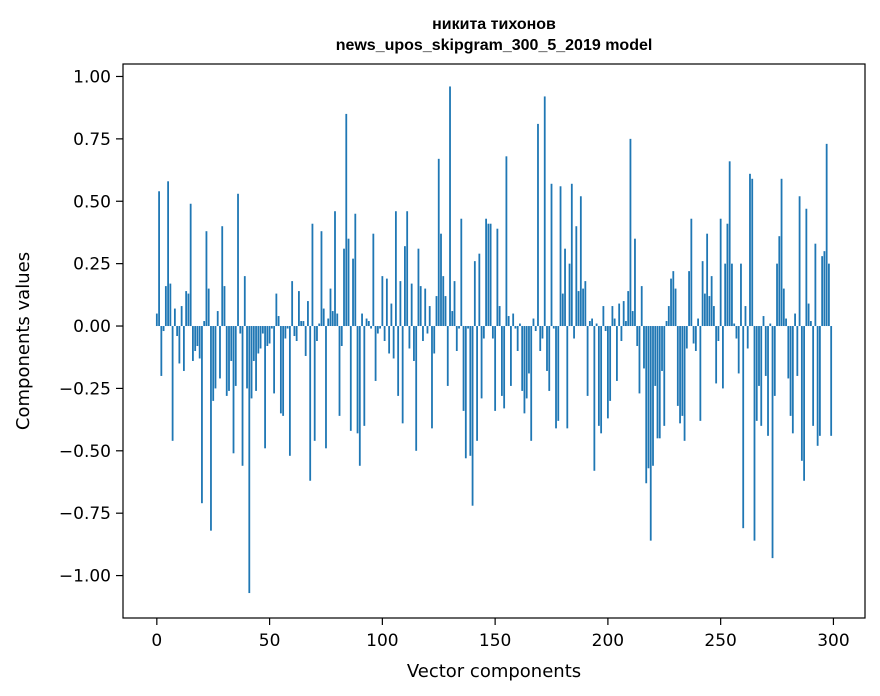 Image resolution: width=880 pixels, height=696 pixels. I want to click on chart-title-line-1: никита тихонов, so click(494, 24).